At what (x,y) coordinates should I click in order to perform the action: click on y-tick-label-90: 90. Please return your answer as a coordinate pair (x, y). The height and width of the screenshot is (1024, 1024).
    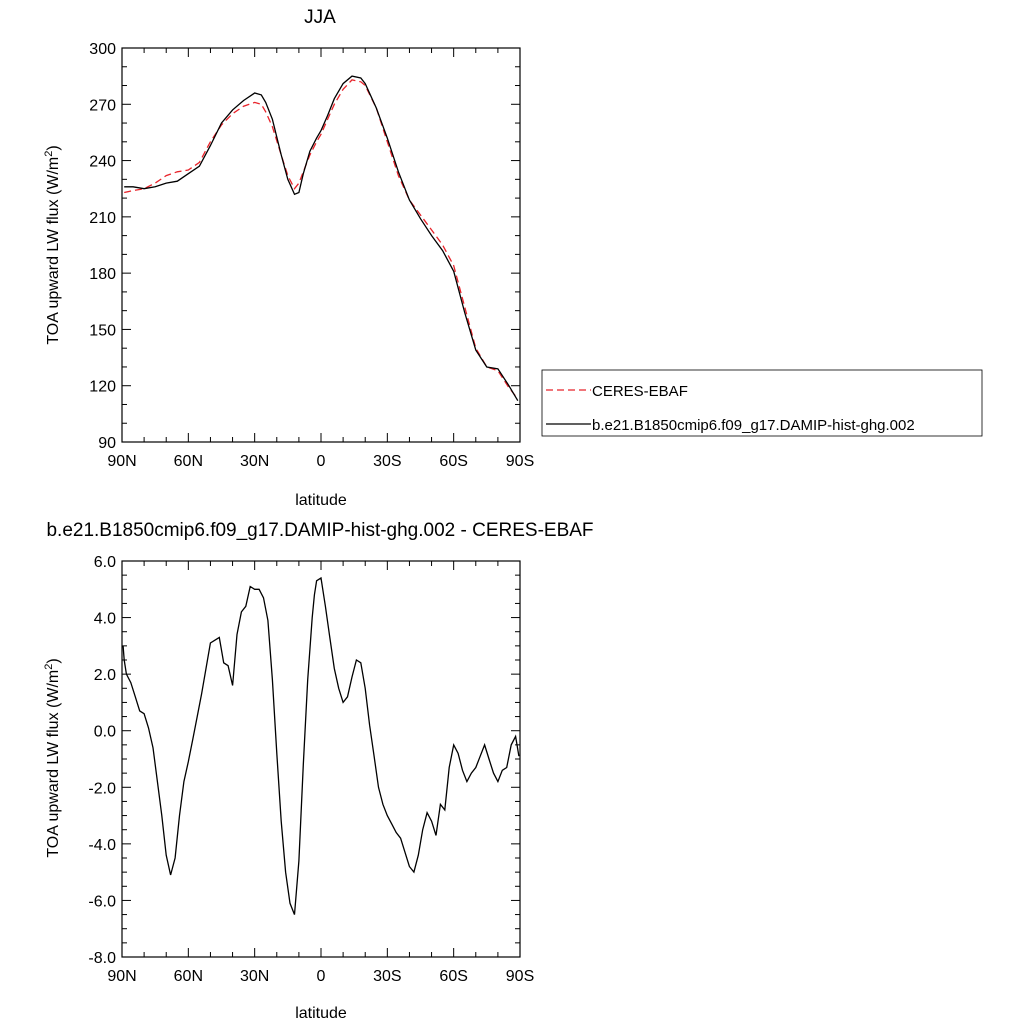
    Looking at the image, I should click on (107, 443).